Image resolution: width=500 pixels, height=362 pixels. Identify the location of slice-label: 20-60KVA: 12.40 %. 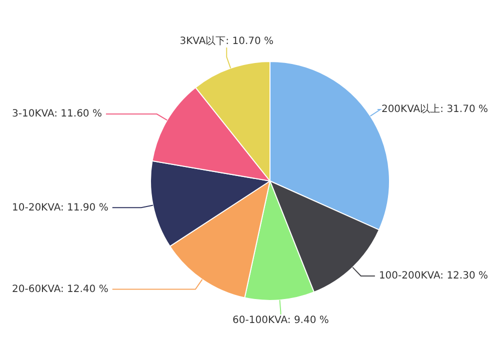
(60, 289).